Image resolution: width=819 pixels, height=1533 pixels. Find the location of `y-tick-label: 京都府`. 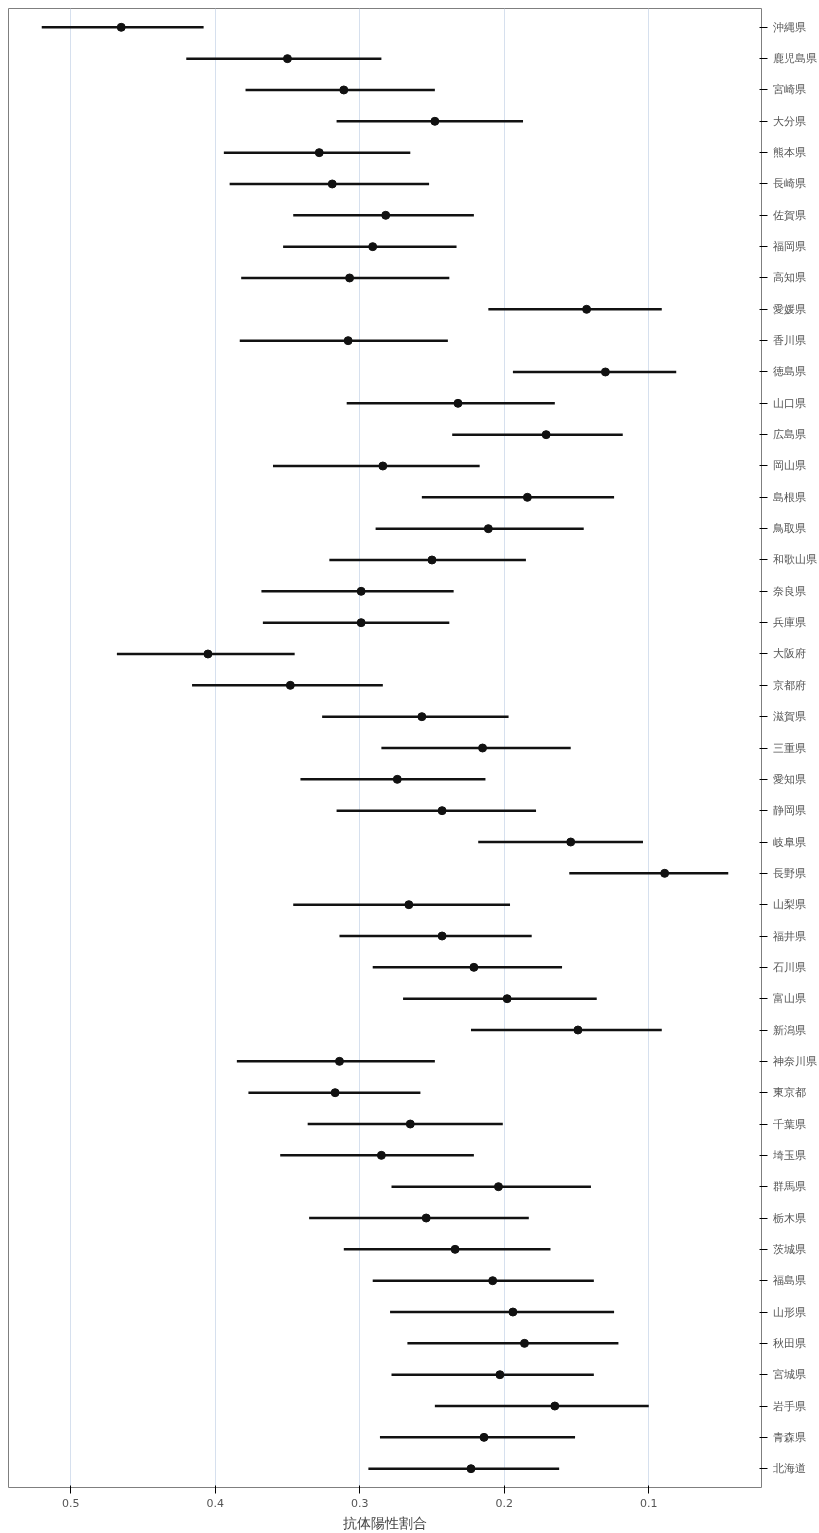

y-tick-label: 京都府 is located at coordinates (789, 685).